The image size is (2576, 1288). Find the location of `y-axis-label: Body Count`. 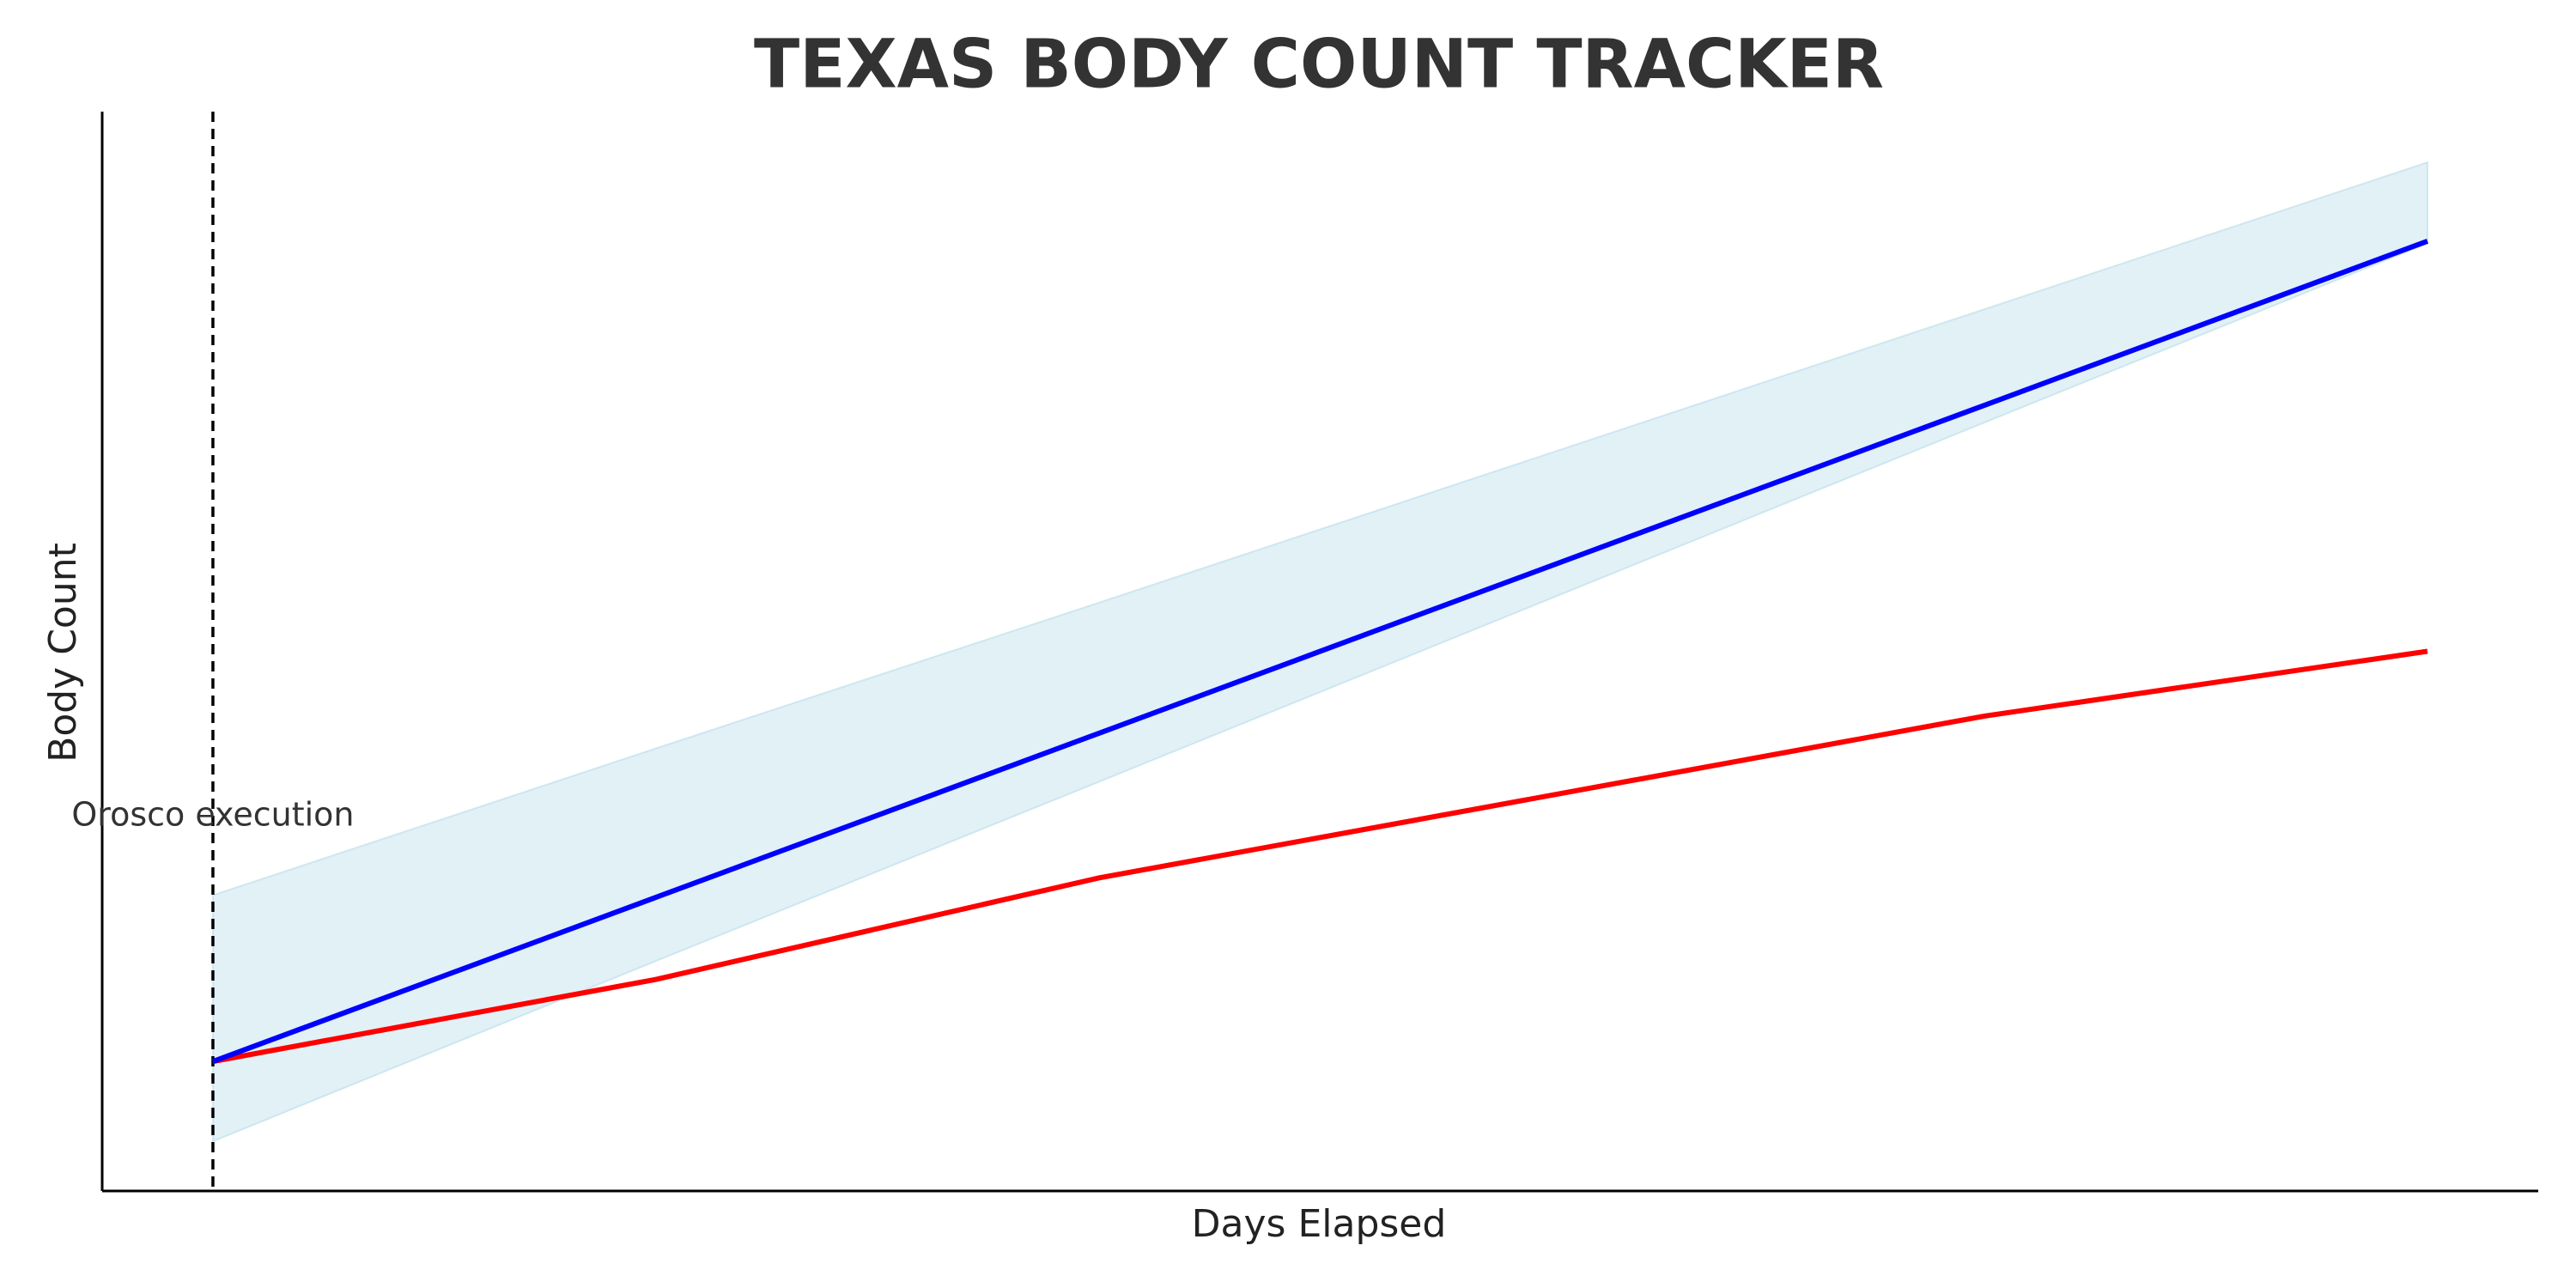

y-axis-label: Body Count is located at coordinates (63, 652).